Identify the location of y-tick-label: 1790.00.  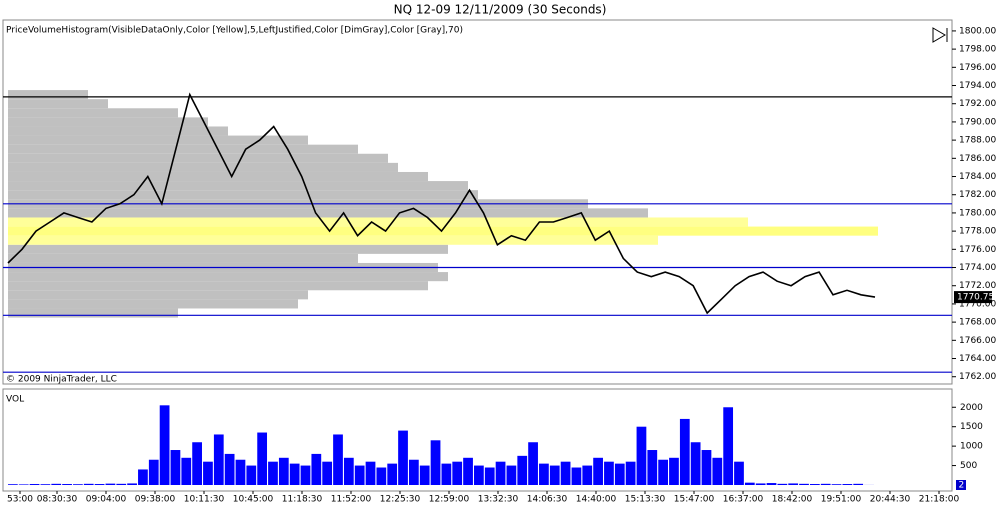
(977, 122).